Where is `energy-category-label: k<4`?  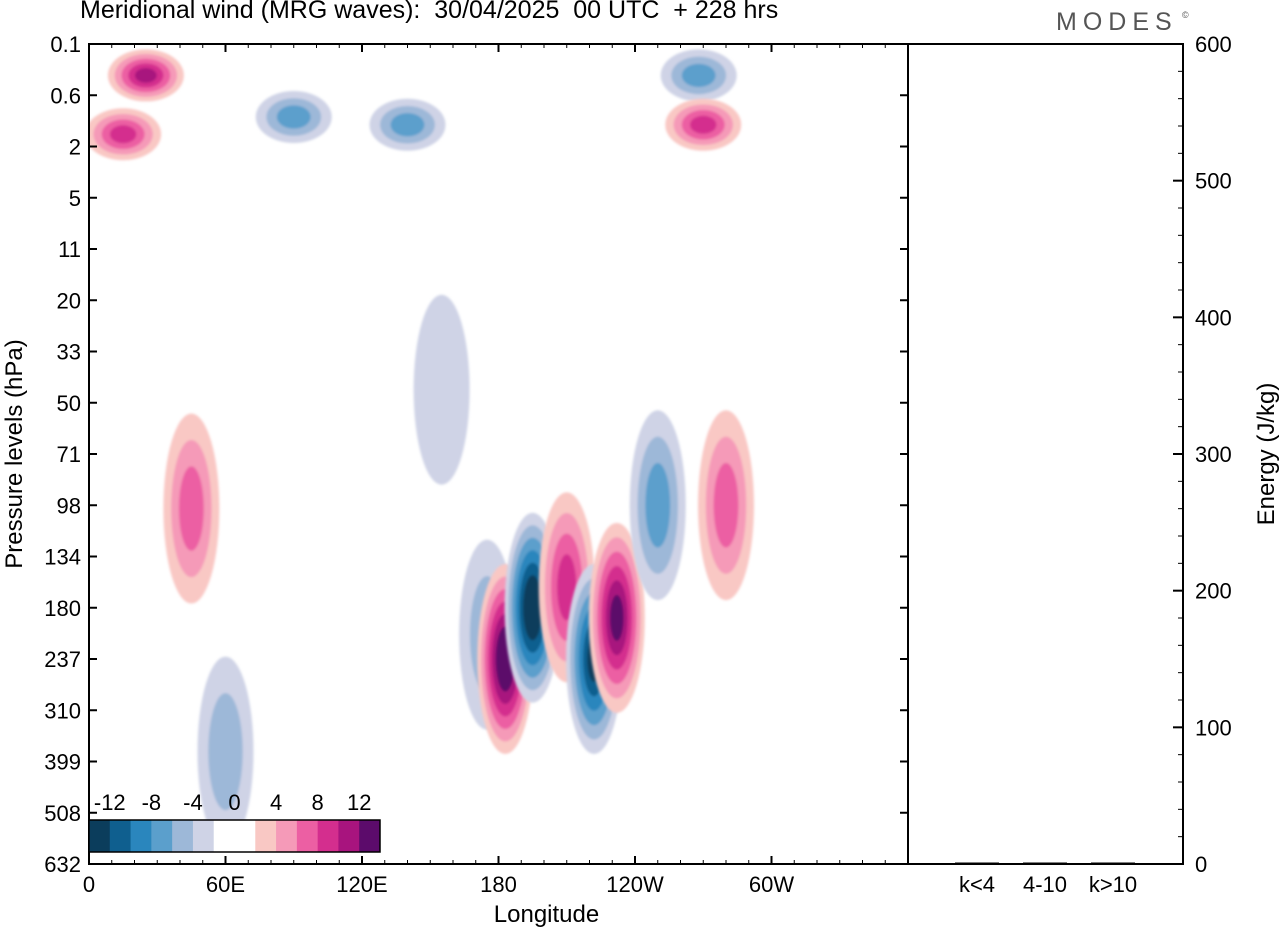
energy-category-label: k<4 is located at coordinates (977, 884).